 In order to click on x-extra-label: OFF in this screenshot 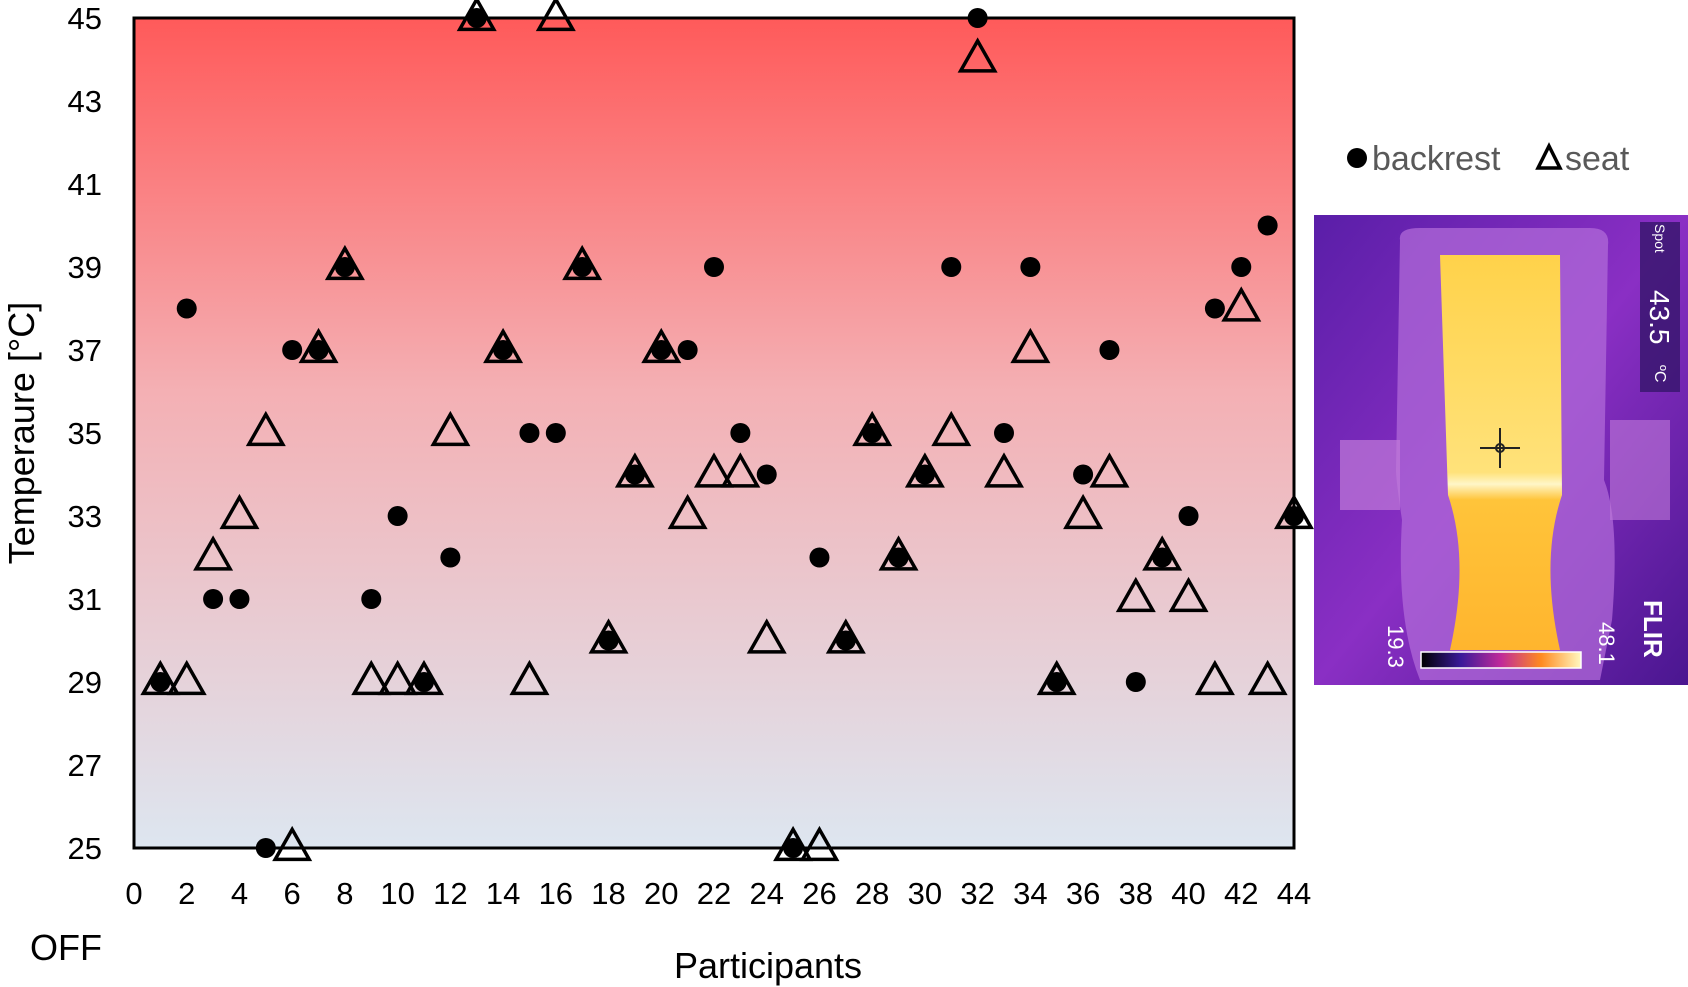, I will do `click(66, 947)`.